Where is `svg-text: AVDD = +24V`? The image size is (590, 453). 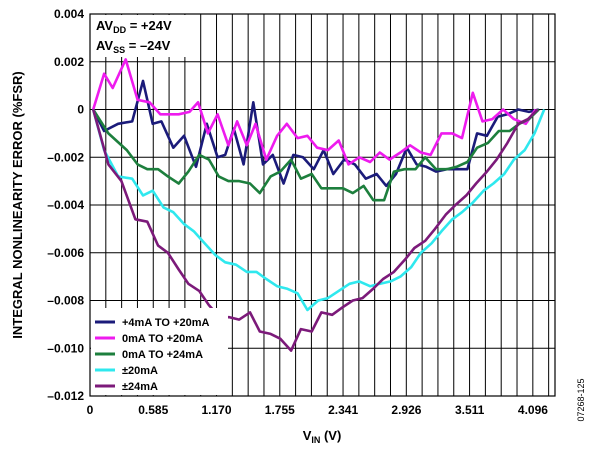 svg-text: AVDD = +24V is located at coordinates (134, 26).